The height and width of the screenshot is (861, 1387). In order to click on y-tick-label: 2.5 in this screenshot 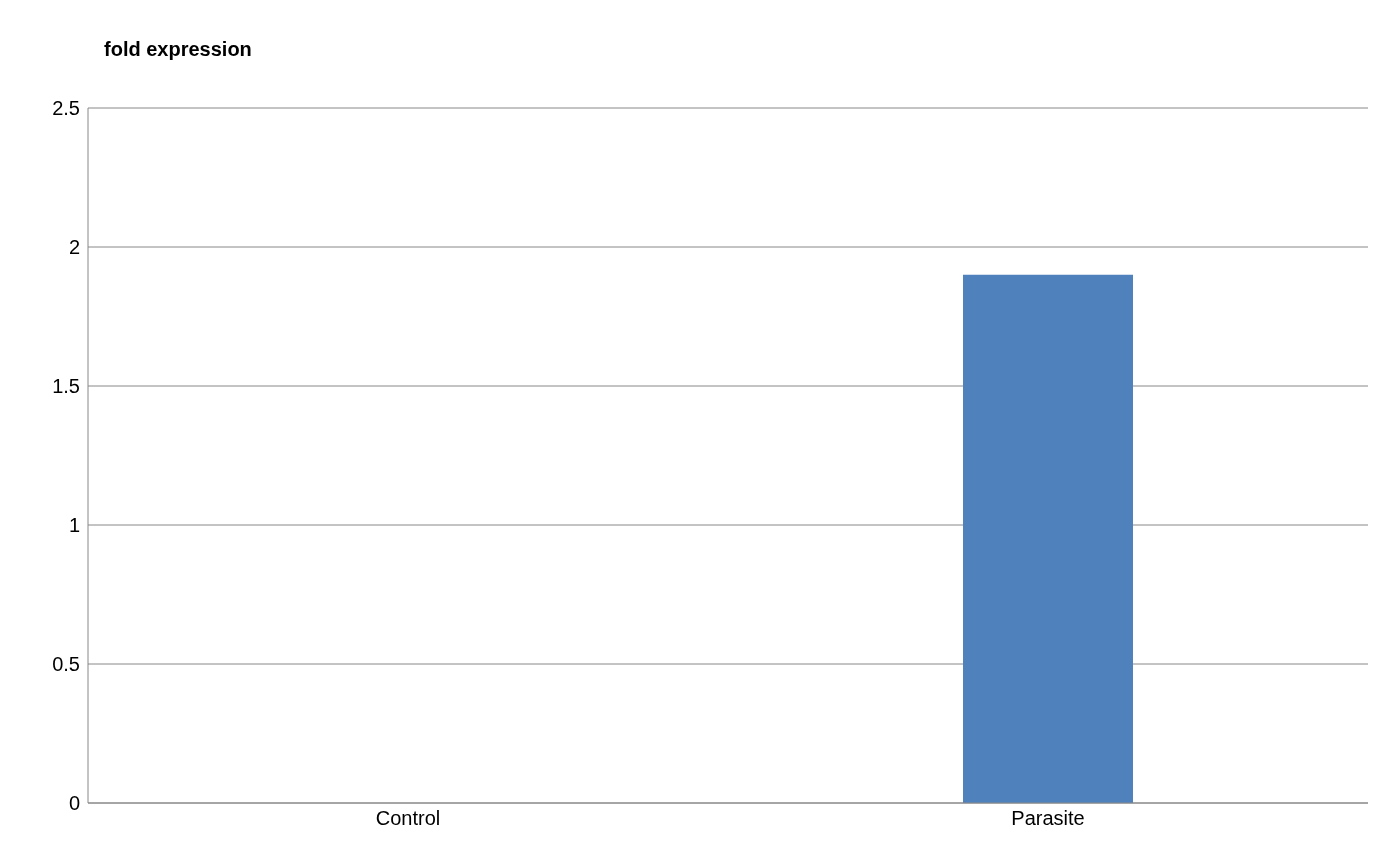, I will do `click(66, 108)`.